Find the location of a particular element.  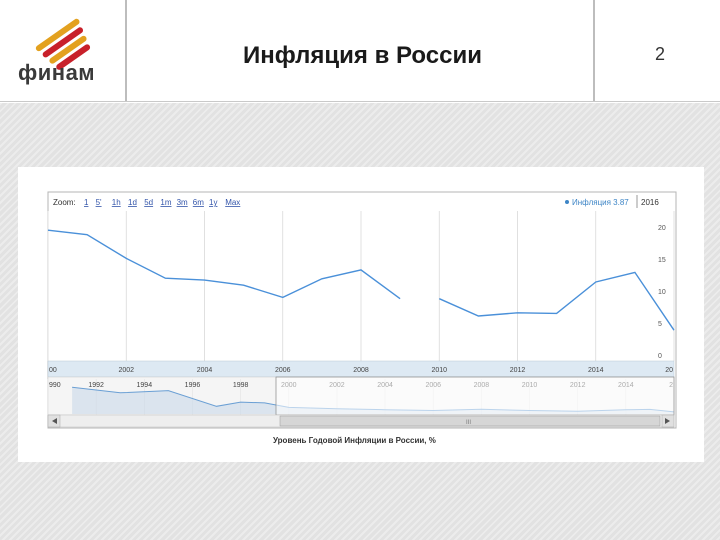

x-tick-label: 2010 is located at coordinates (439, 370).